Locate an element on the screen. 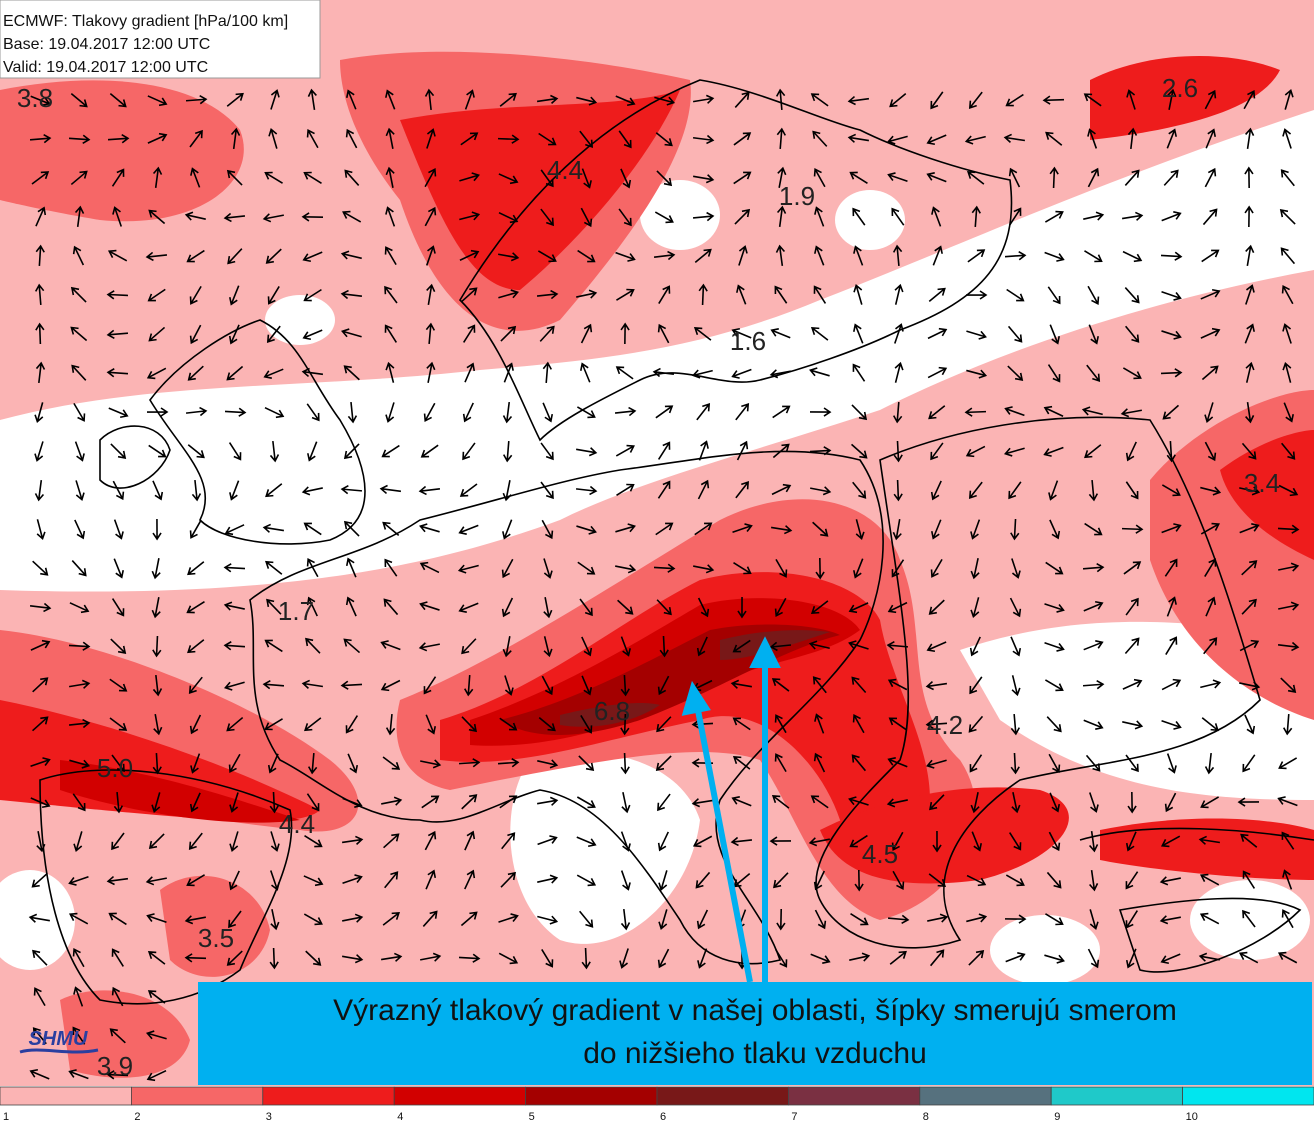 This screenshot has height=1125, width=1314. logo: SHMU is located at coordinates (59, 1041).